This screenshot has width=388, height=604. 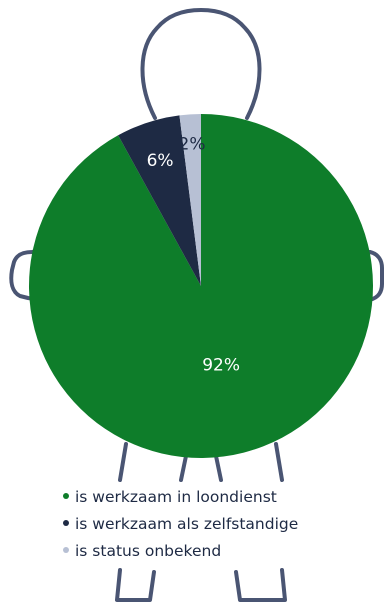 I want to click on person-leg-mid-right-upper, so click(x=218, y=468).